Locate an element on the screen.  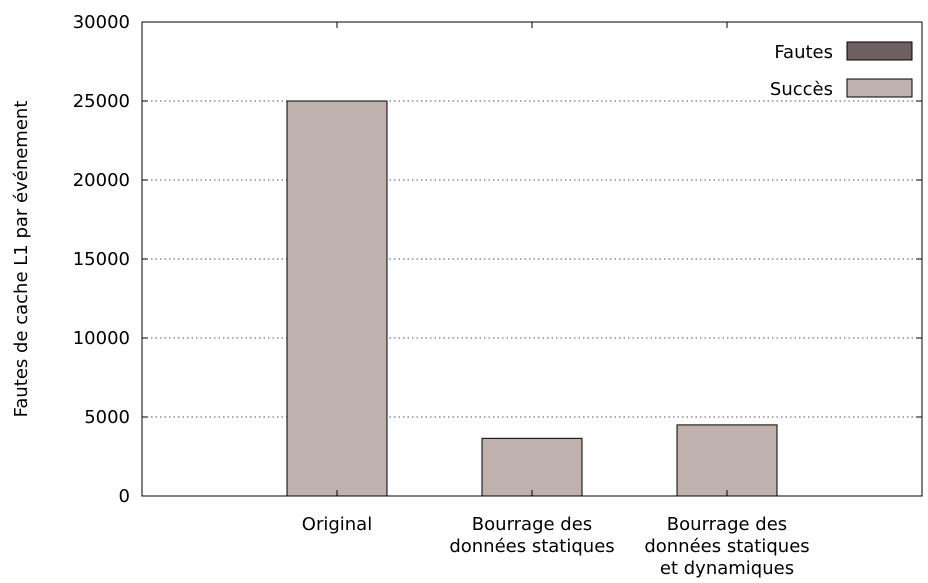
y-tick-label: 0 is located at coordinates (124, 496).